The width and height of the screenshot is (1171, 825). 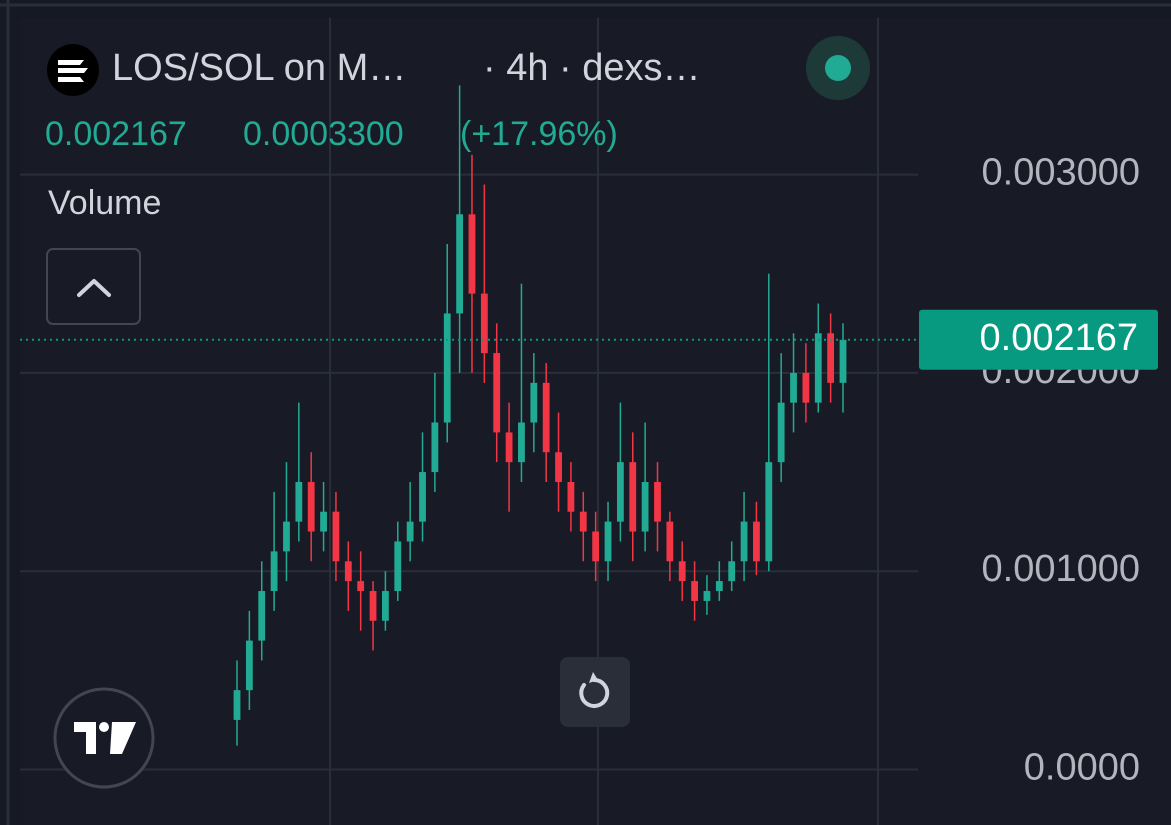 What do you see at coordinates (104, 738) in the screenshot?
I see `tradingview-logo` at bounding box center [104, 738].